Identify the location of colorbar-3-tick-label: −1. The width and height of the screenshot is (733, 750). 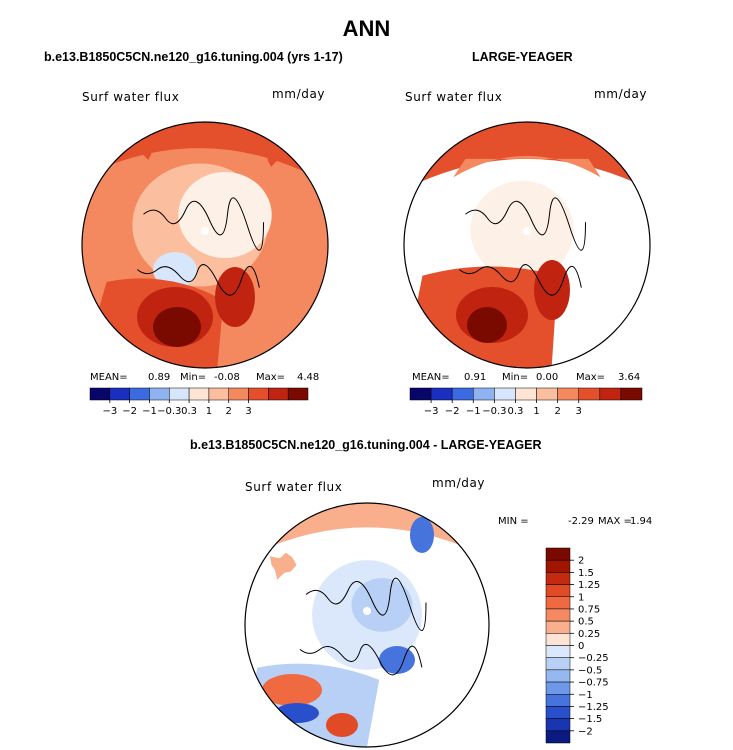
(585, 695).